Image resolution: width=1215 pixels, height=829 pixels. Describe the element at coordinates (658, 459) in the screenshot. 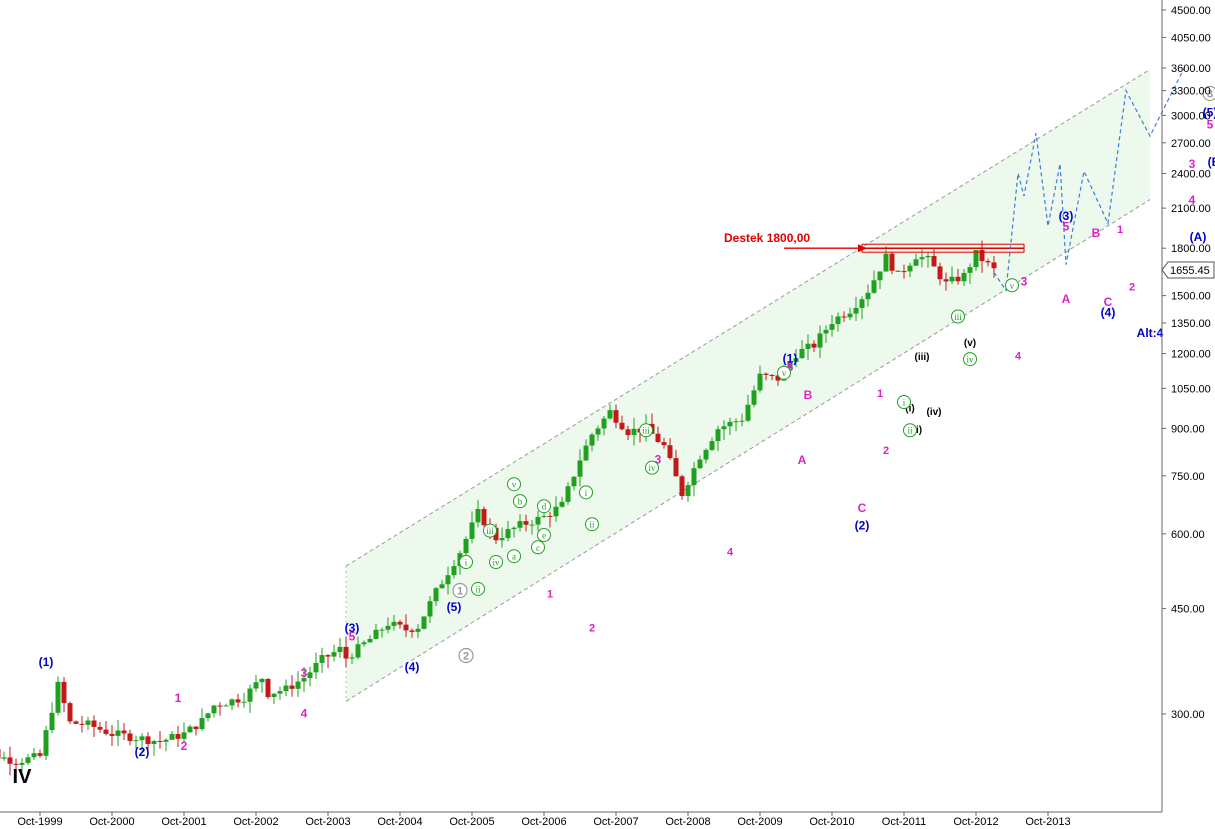

I see `wave-label: 3` at that location.